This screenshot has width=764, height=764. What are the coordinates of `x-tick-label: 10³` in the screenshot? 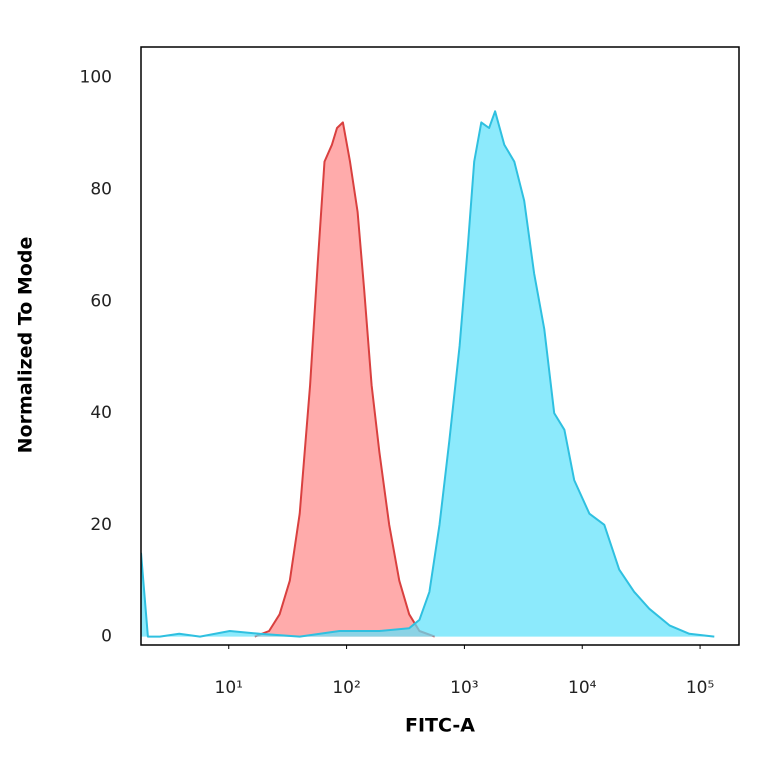 It's located at (464, 688).